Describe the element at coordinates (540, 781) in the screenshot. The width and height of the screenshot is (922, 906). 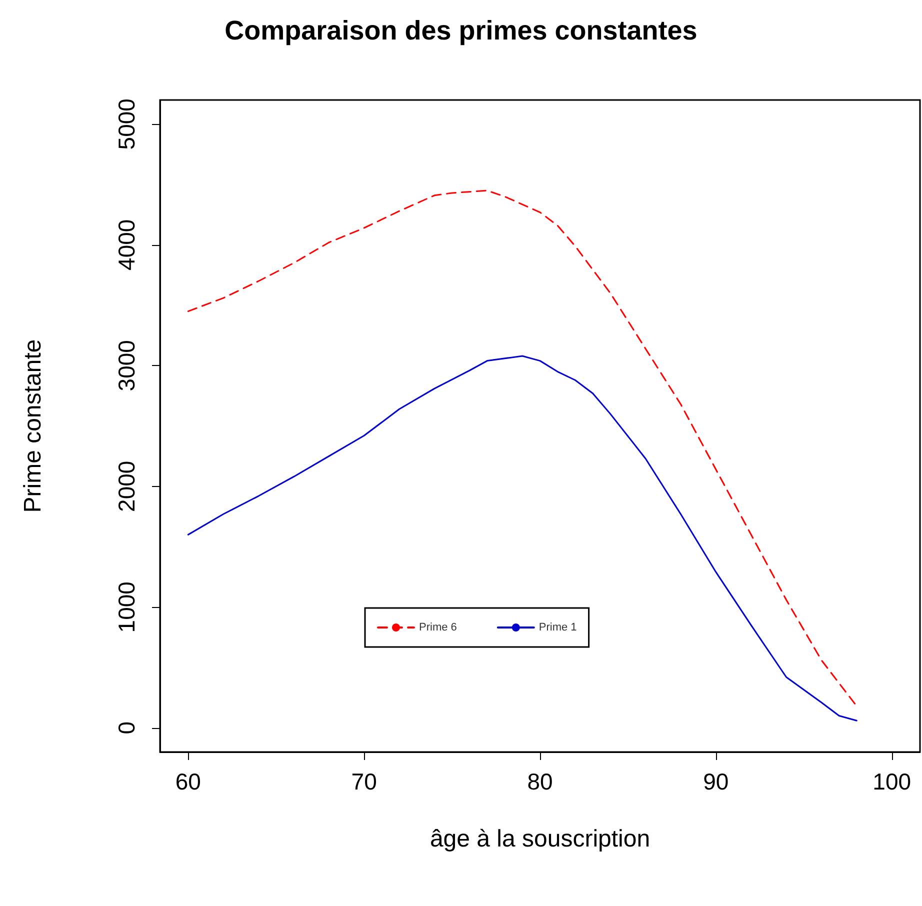
I see `x-tick-label: 80` at that location.